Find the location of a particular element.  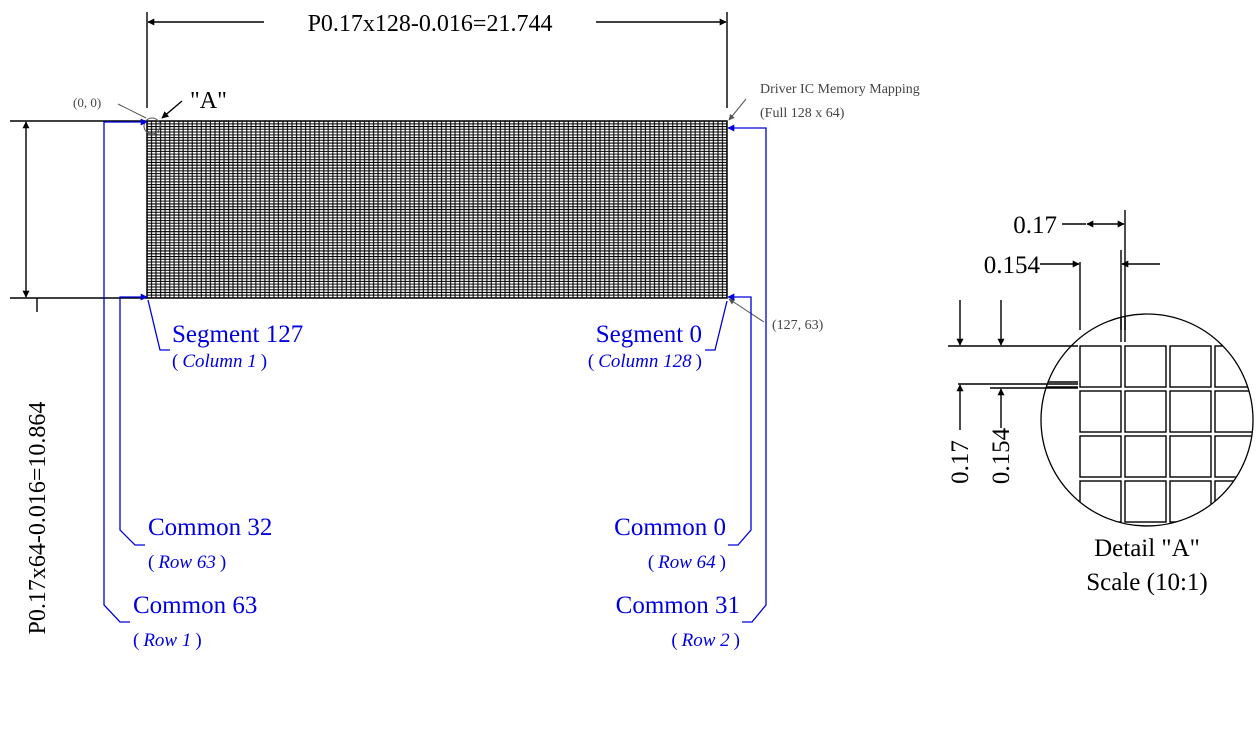

end-leader is located at coordinates (746, 310).